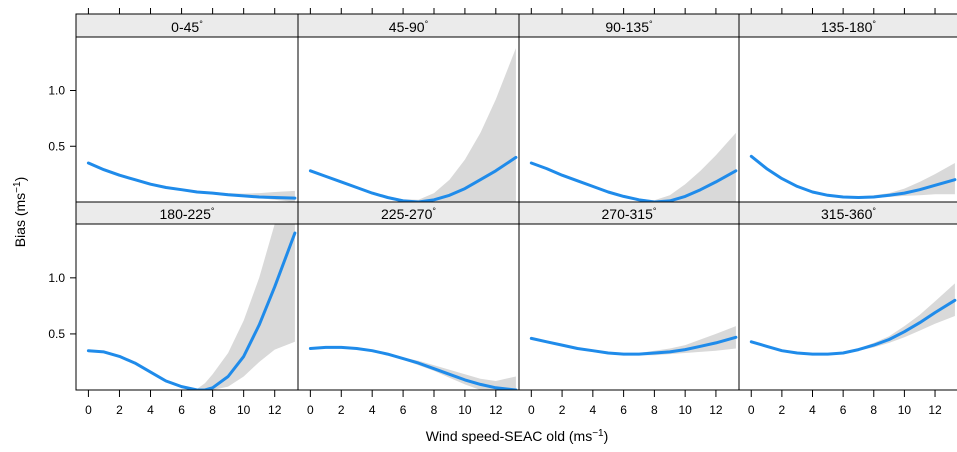 This screenshot has height=452, width=957. What do you see at coordinates (408, 214) in the screenshot?
I see `strip-label-225-270: 225-270°` at bounding box center [408, 214].